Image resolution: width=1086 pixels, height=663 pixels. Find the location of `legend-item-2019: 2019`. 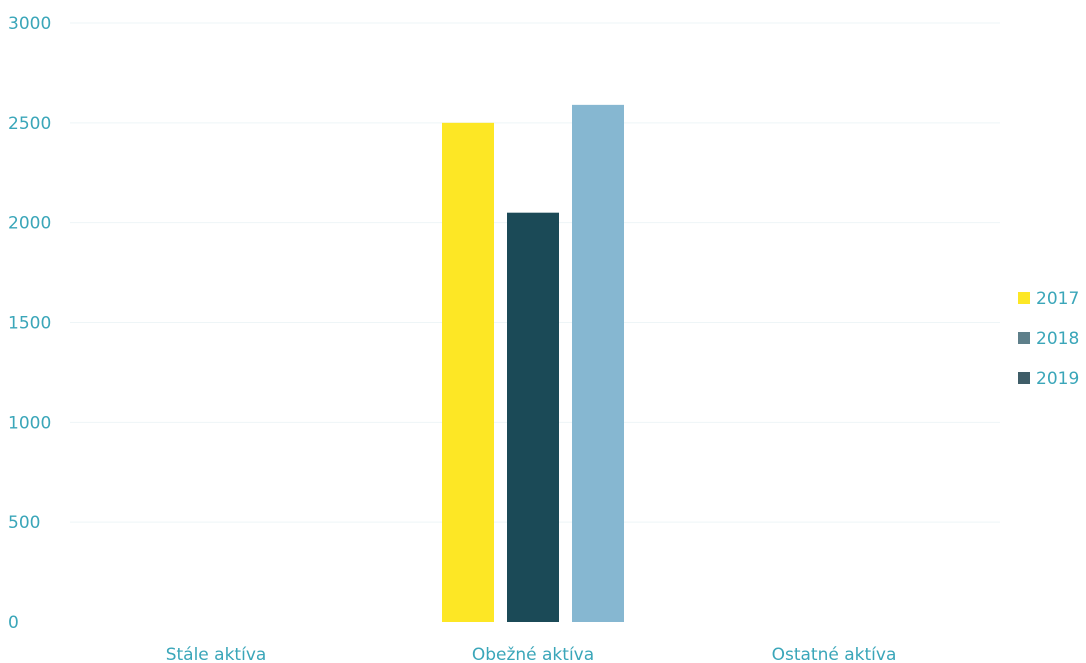

legend-item-2019: 2019 is located at coordinates (1048, 379).